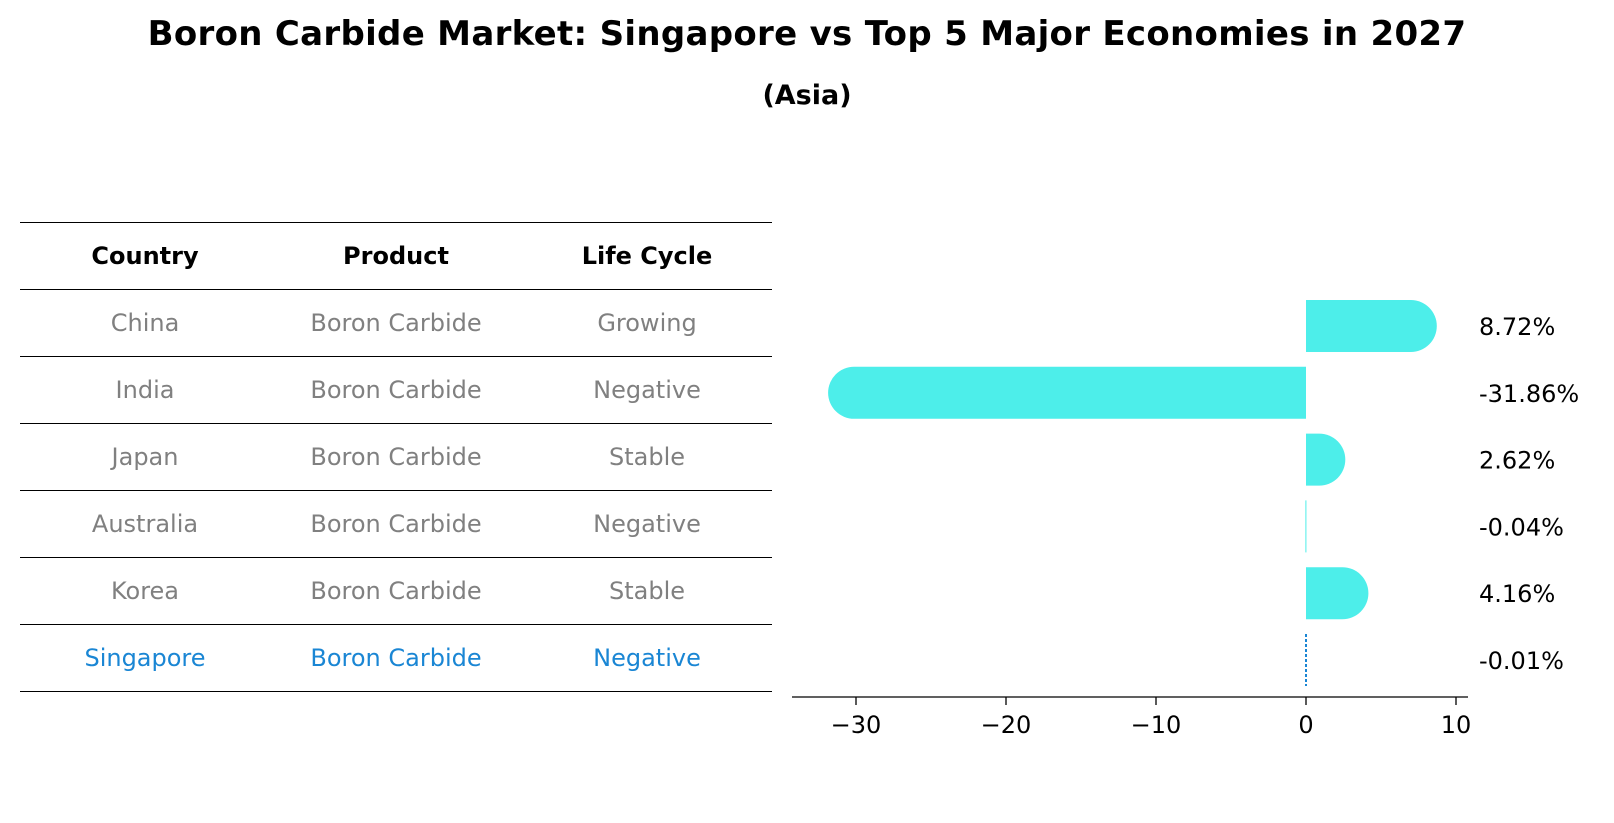 This screenshot has width=1614, height=823. Describe the element at coordinates (1006, 725) in the screenshot. I see `x-tick-label: −20` at that location.